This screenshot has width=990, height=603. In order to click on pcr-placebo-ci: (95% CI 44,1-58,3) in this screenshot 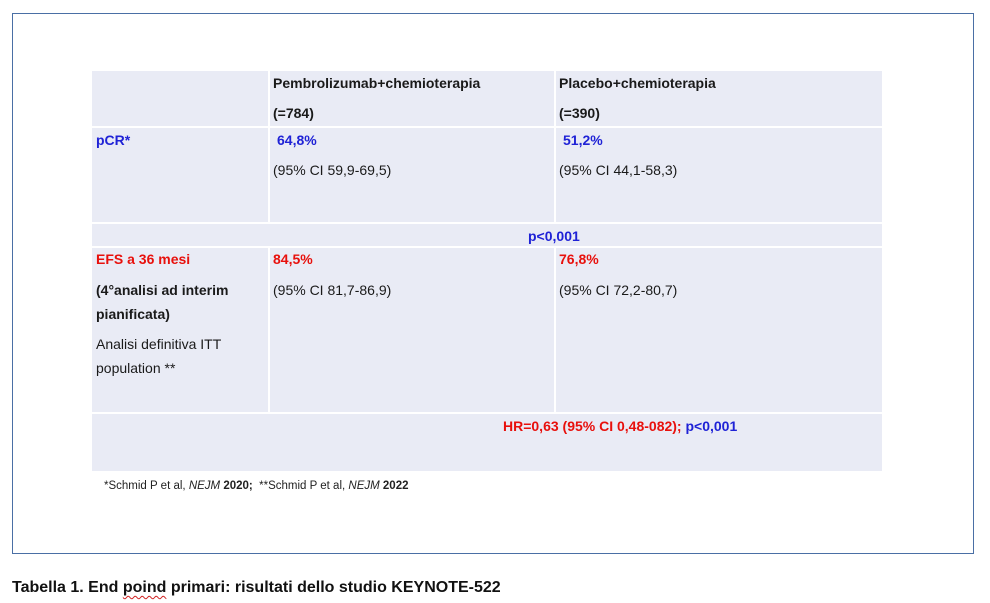, I will do `click(618, 170)`.